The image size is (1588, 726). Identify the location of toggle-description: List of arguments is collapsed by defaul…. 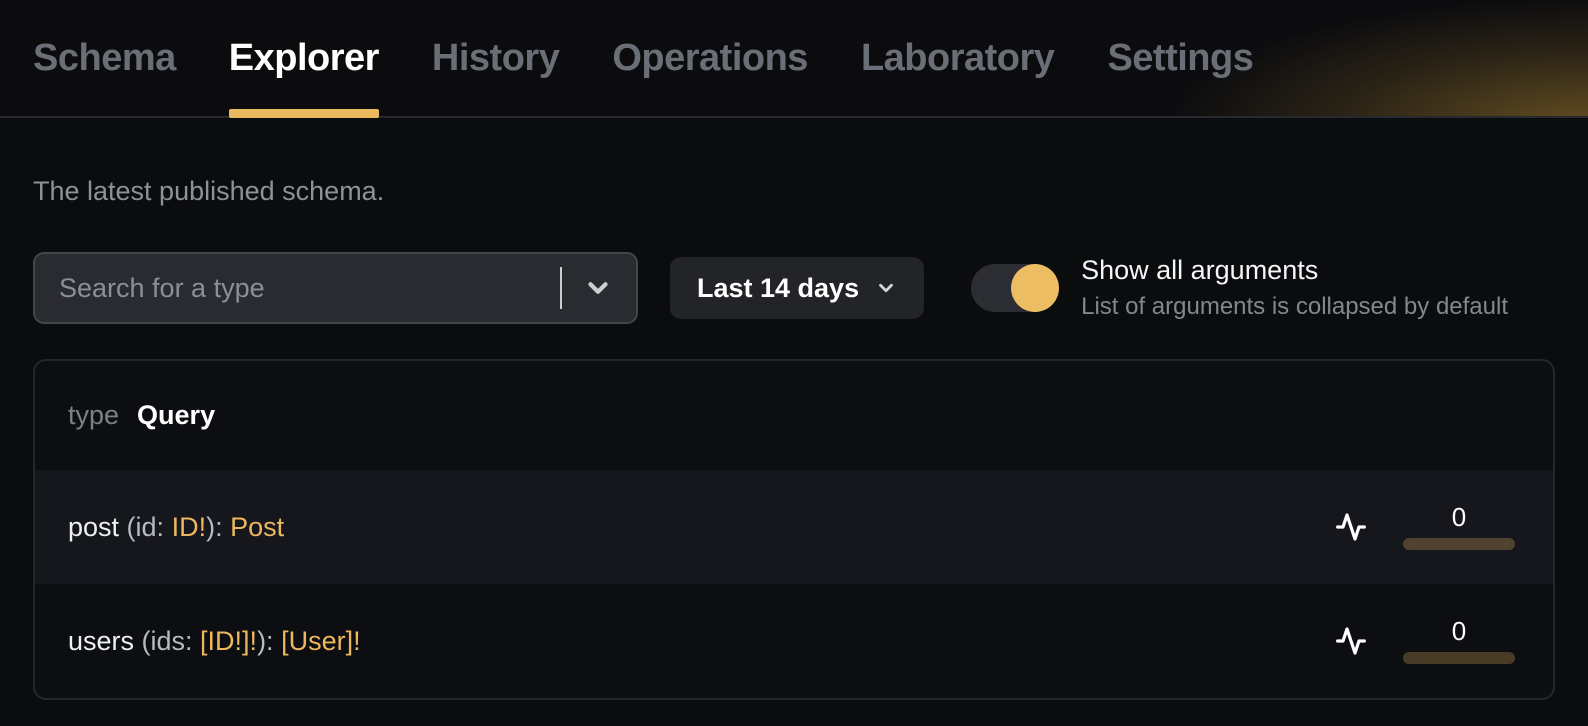
(1294, 306).